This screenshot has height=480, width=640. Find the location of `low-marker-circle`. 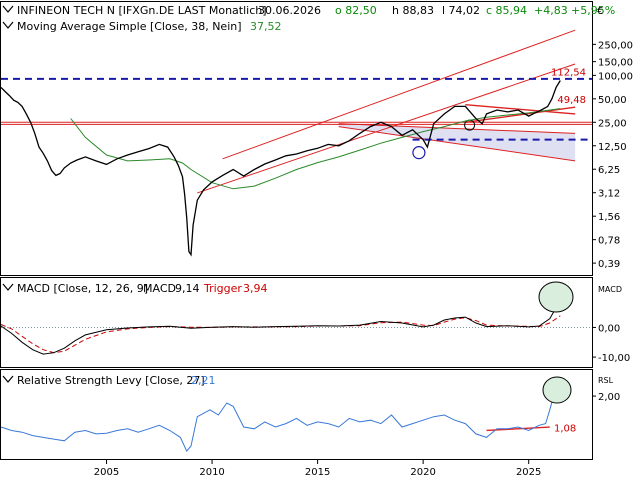

low-marker-circle is located at coordinates (419, 153).